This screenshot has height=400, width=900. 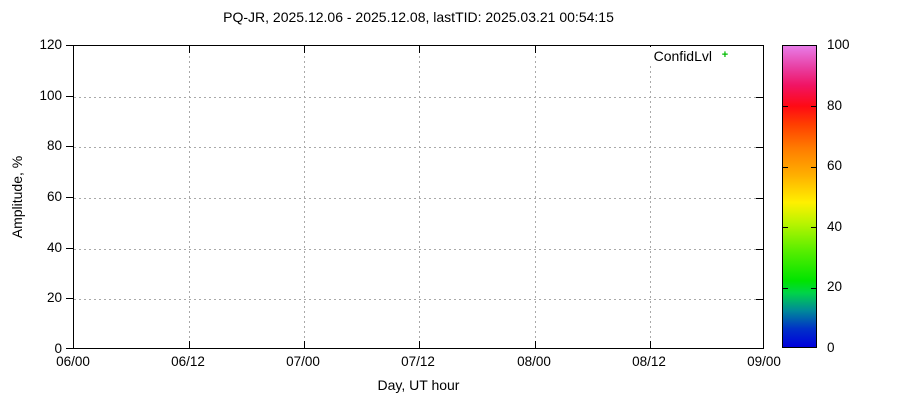 I want to click on colorbar-tick-label: 60, so click(x=835, y=165).